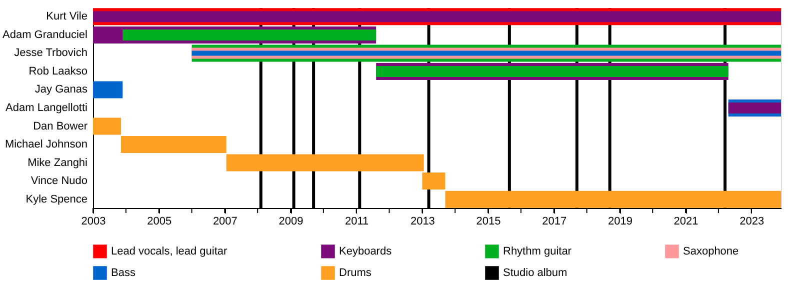 This screenshot has height=300, width=800. Describe the element at coordinates (686, 222) in the screenshot. I see `x-tick-label: 2021` at that location.